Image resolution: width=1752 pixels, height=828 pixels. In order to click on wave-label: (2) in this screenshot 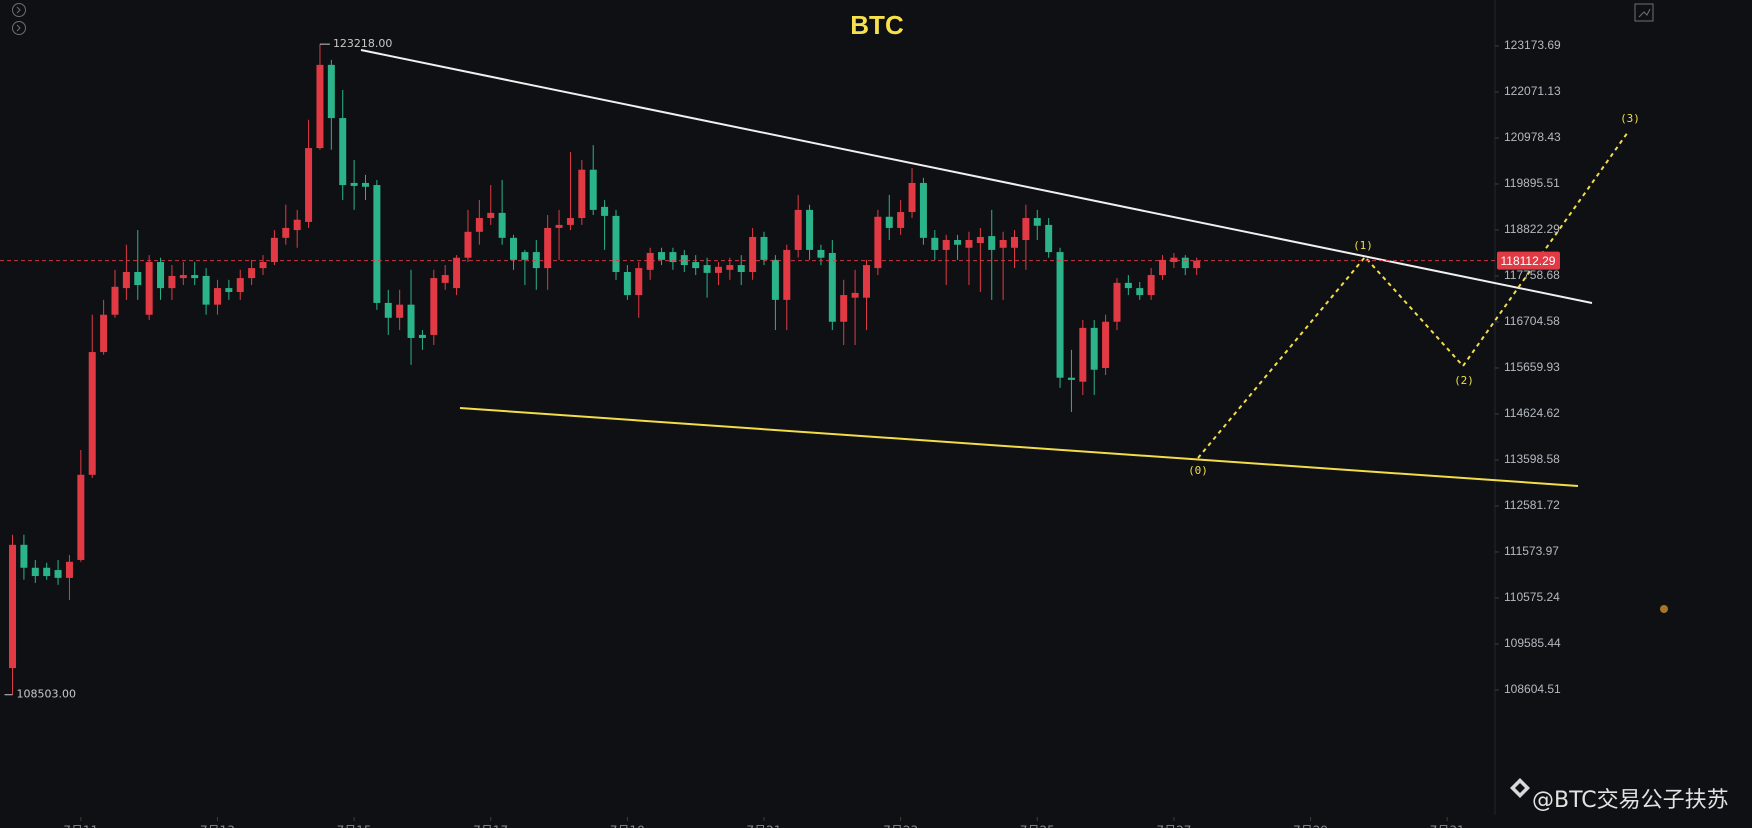, I will do `click(1464, 380)`.